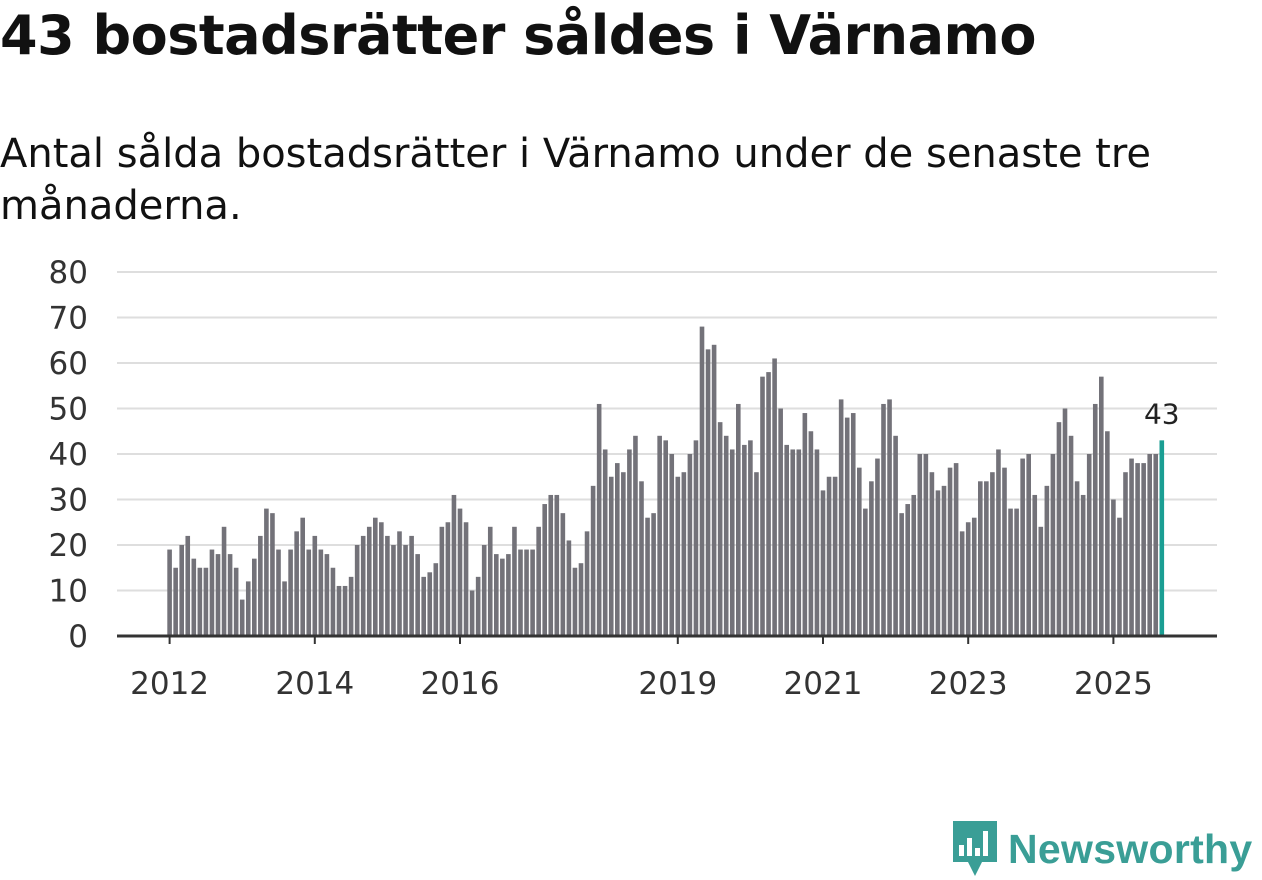 This screenshot has width=1262, height=880. Describe the element at coordinates (1130, 848) in the screenshot. I see `brand-name: Newsworthy` at that location.